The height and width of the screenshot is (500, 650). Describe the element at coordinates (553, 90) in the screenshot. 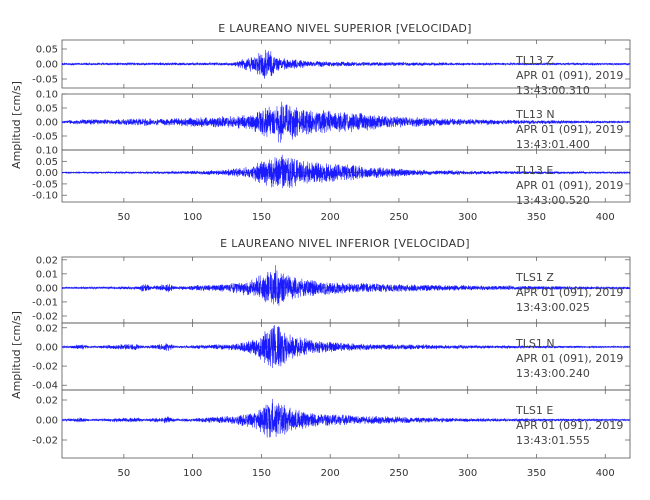

I see `time-label: 13:43:00.310` at that location.